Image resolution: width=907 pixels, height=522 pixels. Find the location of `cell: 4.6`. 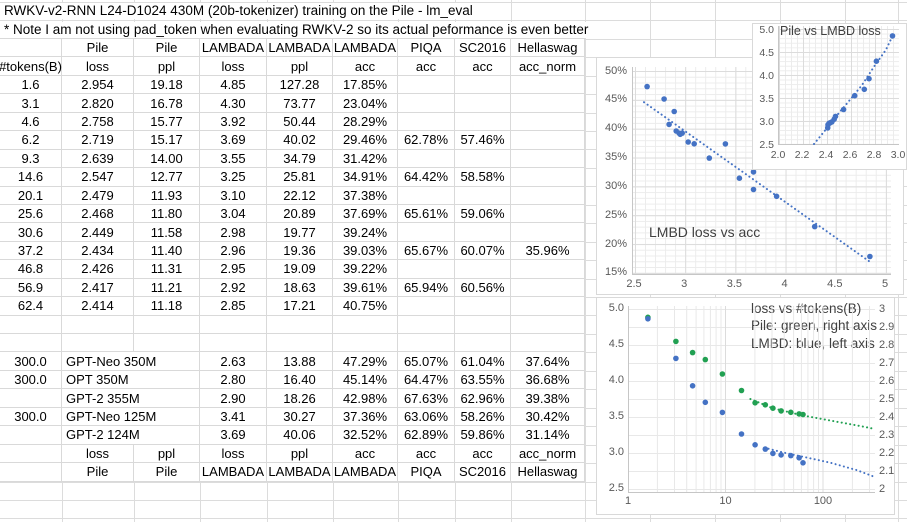

cell: 4.6 is located at coordinates (31, 122).